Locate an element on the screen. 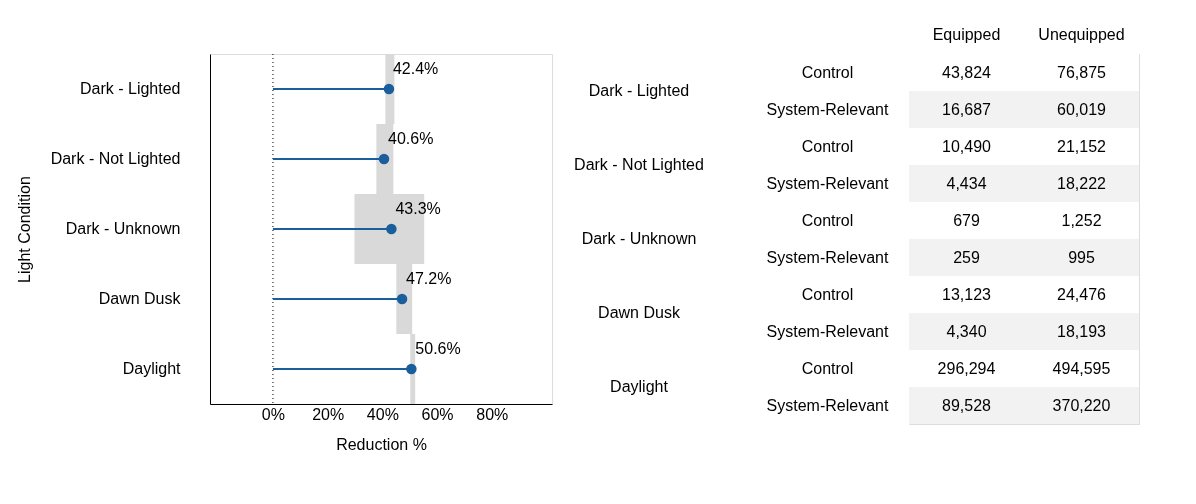  data-label: 370,220 is located at coordinates (1081, 405).